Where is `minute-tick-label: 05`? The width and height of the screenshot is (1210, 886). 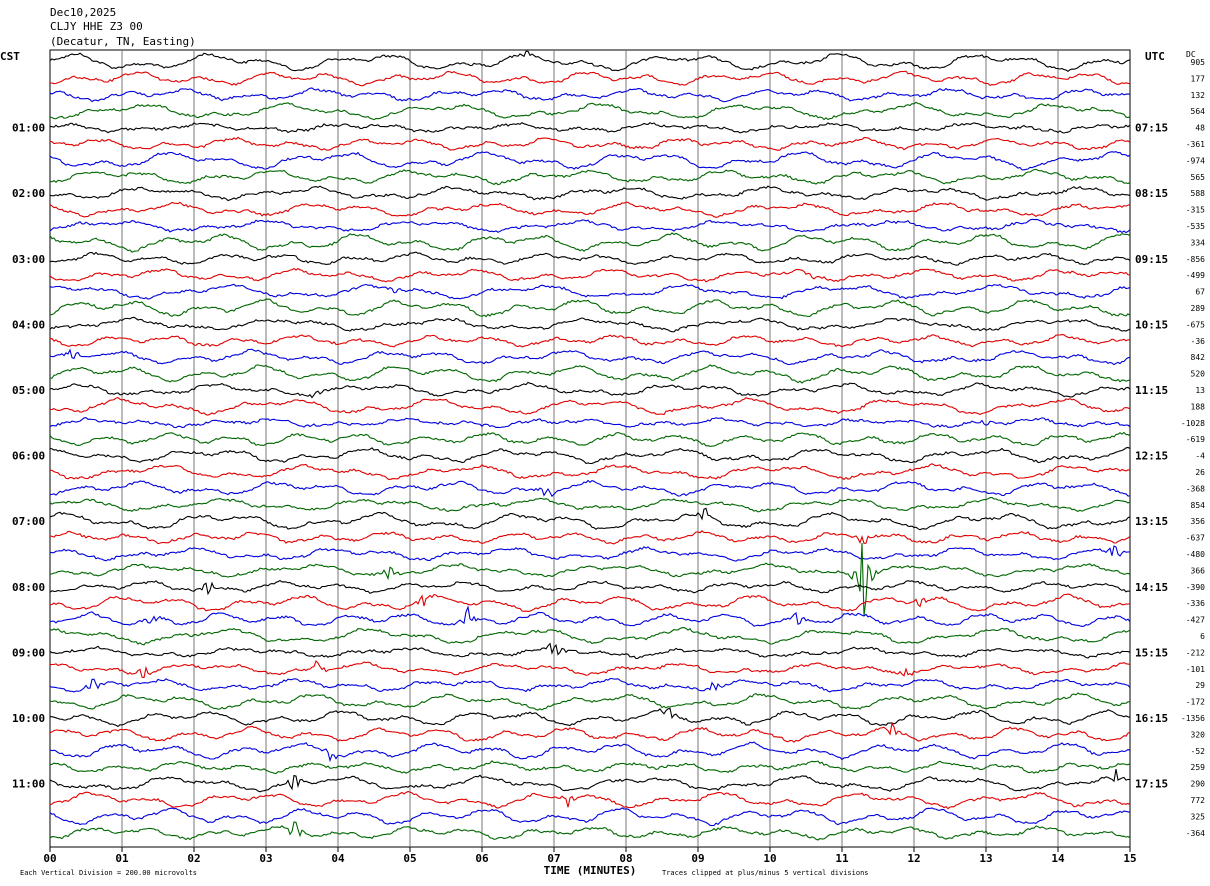 minute-tick-label: 05 is located at coordinates (409, 858).